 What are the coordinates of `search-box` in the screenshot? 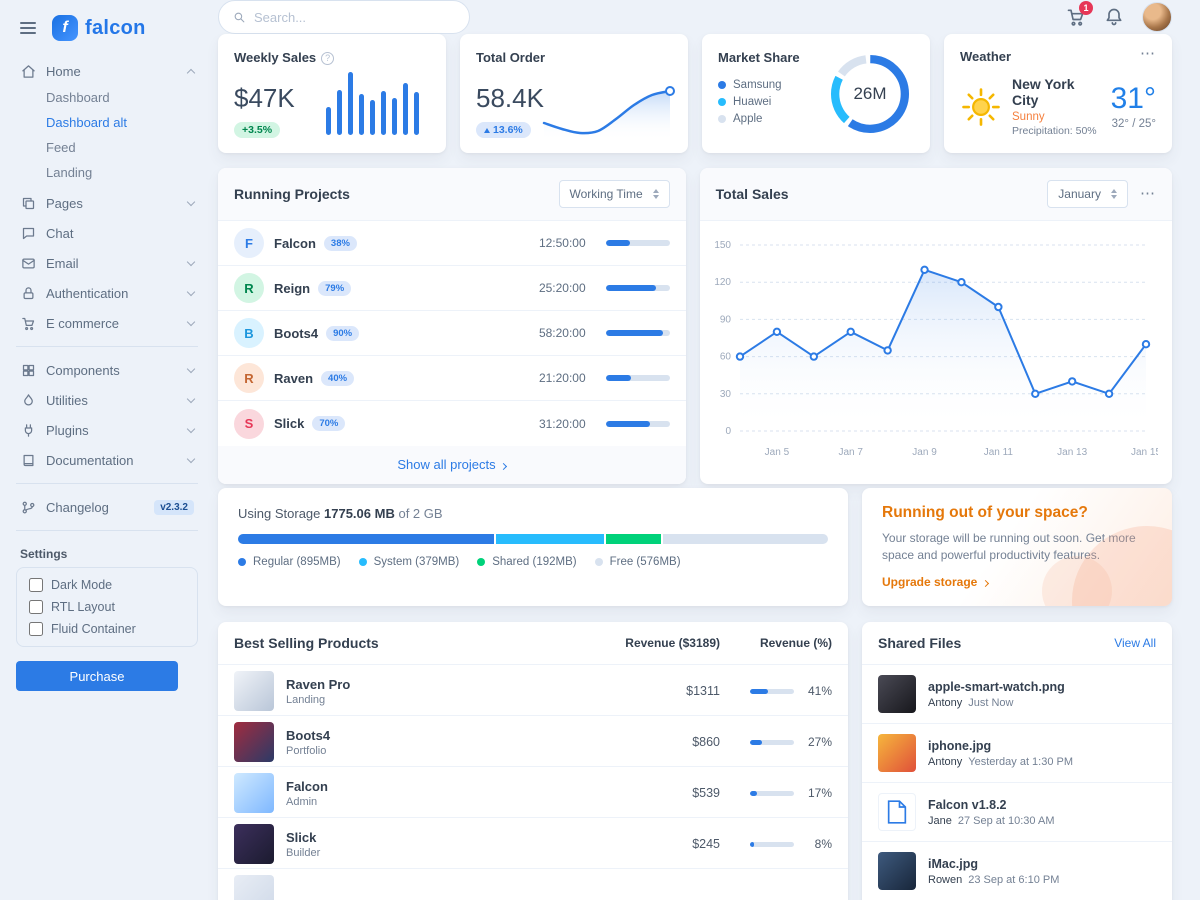 It's located at (344, 17).